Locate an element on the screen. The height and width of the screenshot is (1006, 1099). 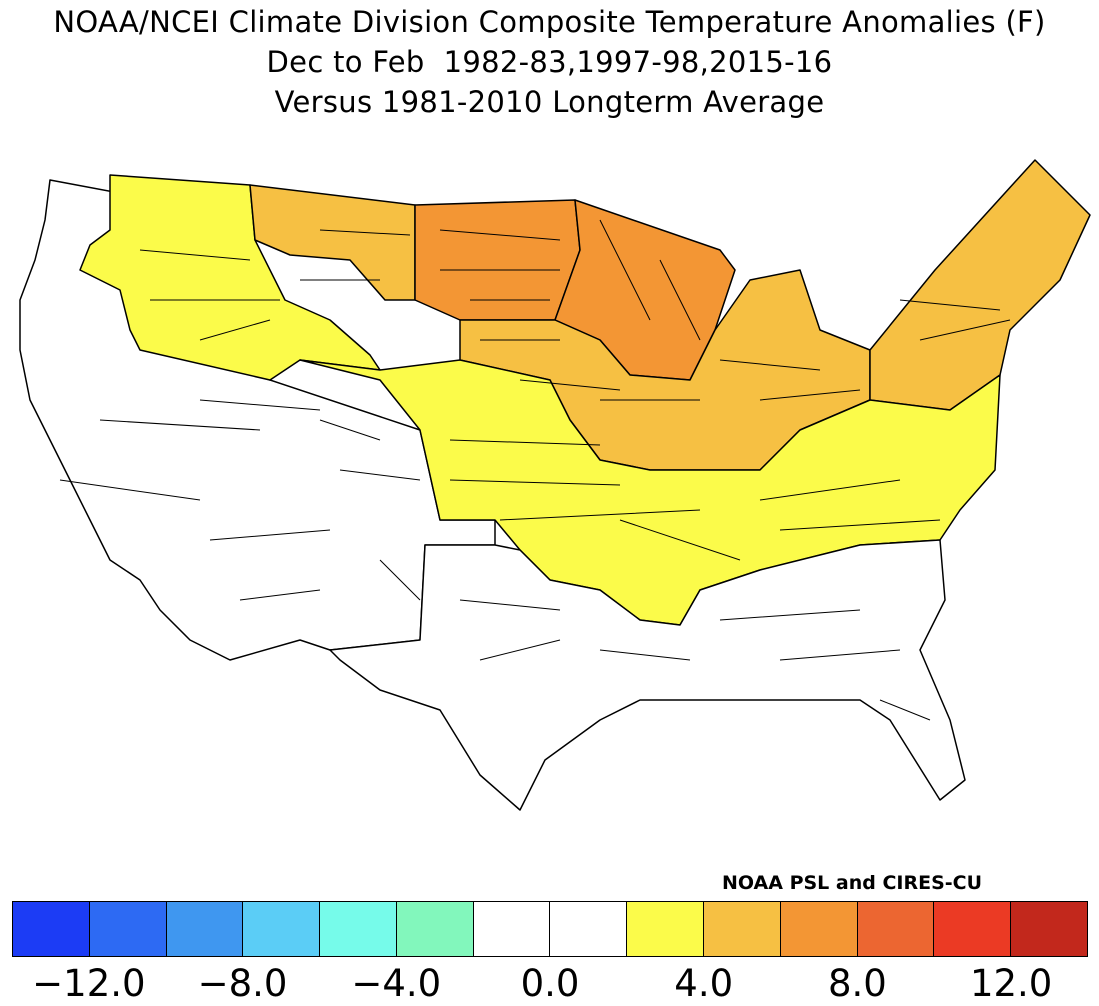
colorbar-tick-label: 0.0 is located at coordinates (550, 983).